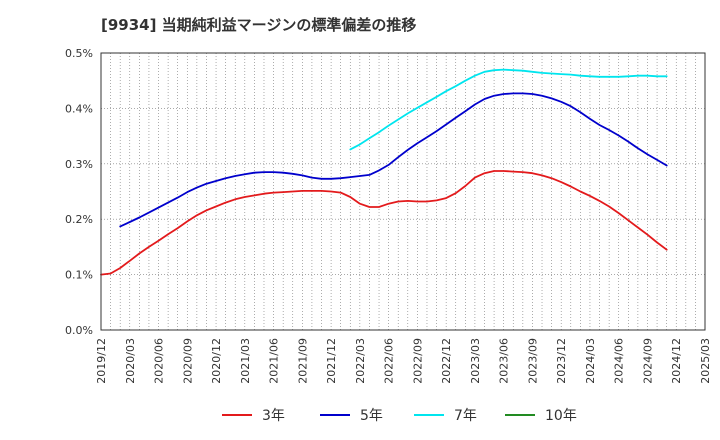 Image resolution: width=720 pixels, height=440 pixels. What do you see at coordinates (676, 361) in the screenshot?
I see `x-tick-label: 2024/12` at bounding box center [676, 361].